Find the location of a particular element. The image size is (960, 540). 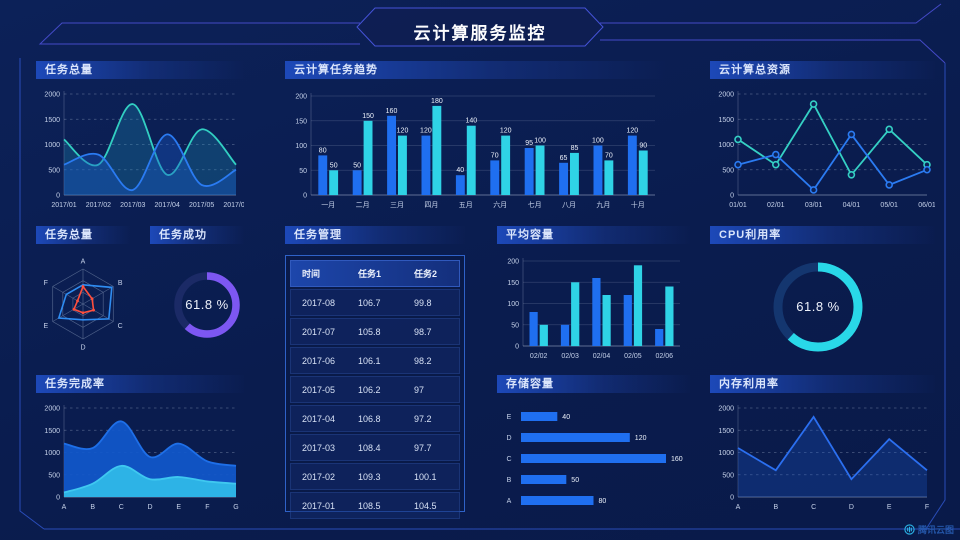

task-radar-svg: A B C D E F is located at coordinates (82, 305).